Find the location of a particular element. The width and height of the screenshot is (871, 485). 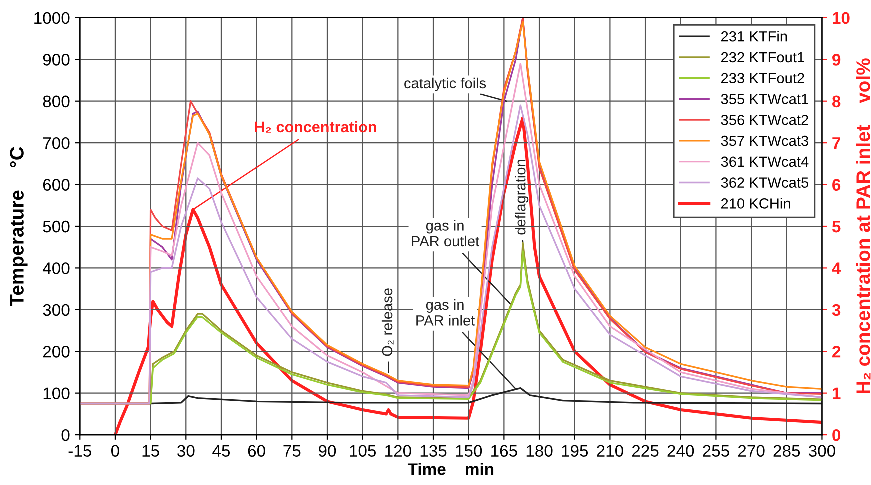

y-tick-label: 100 is located at coordinates (57, 394).